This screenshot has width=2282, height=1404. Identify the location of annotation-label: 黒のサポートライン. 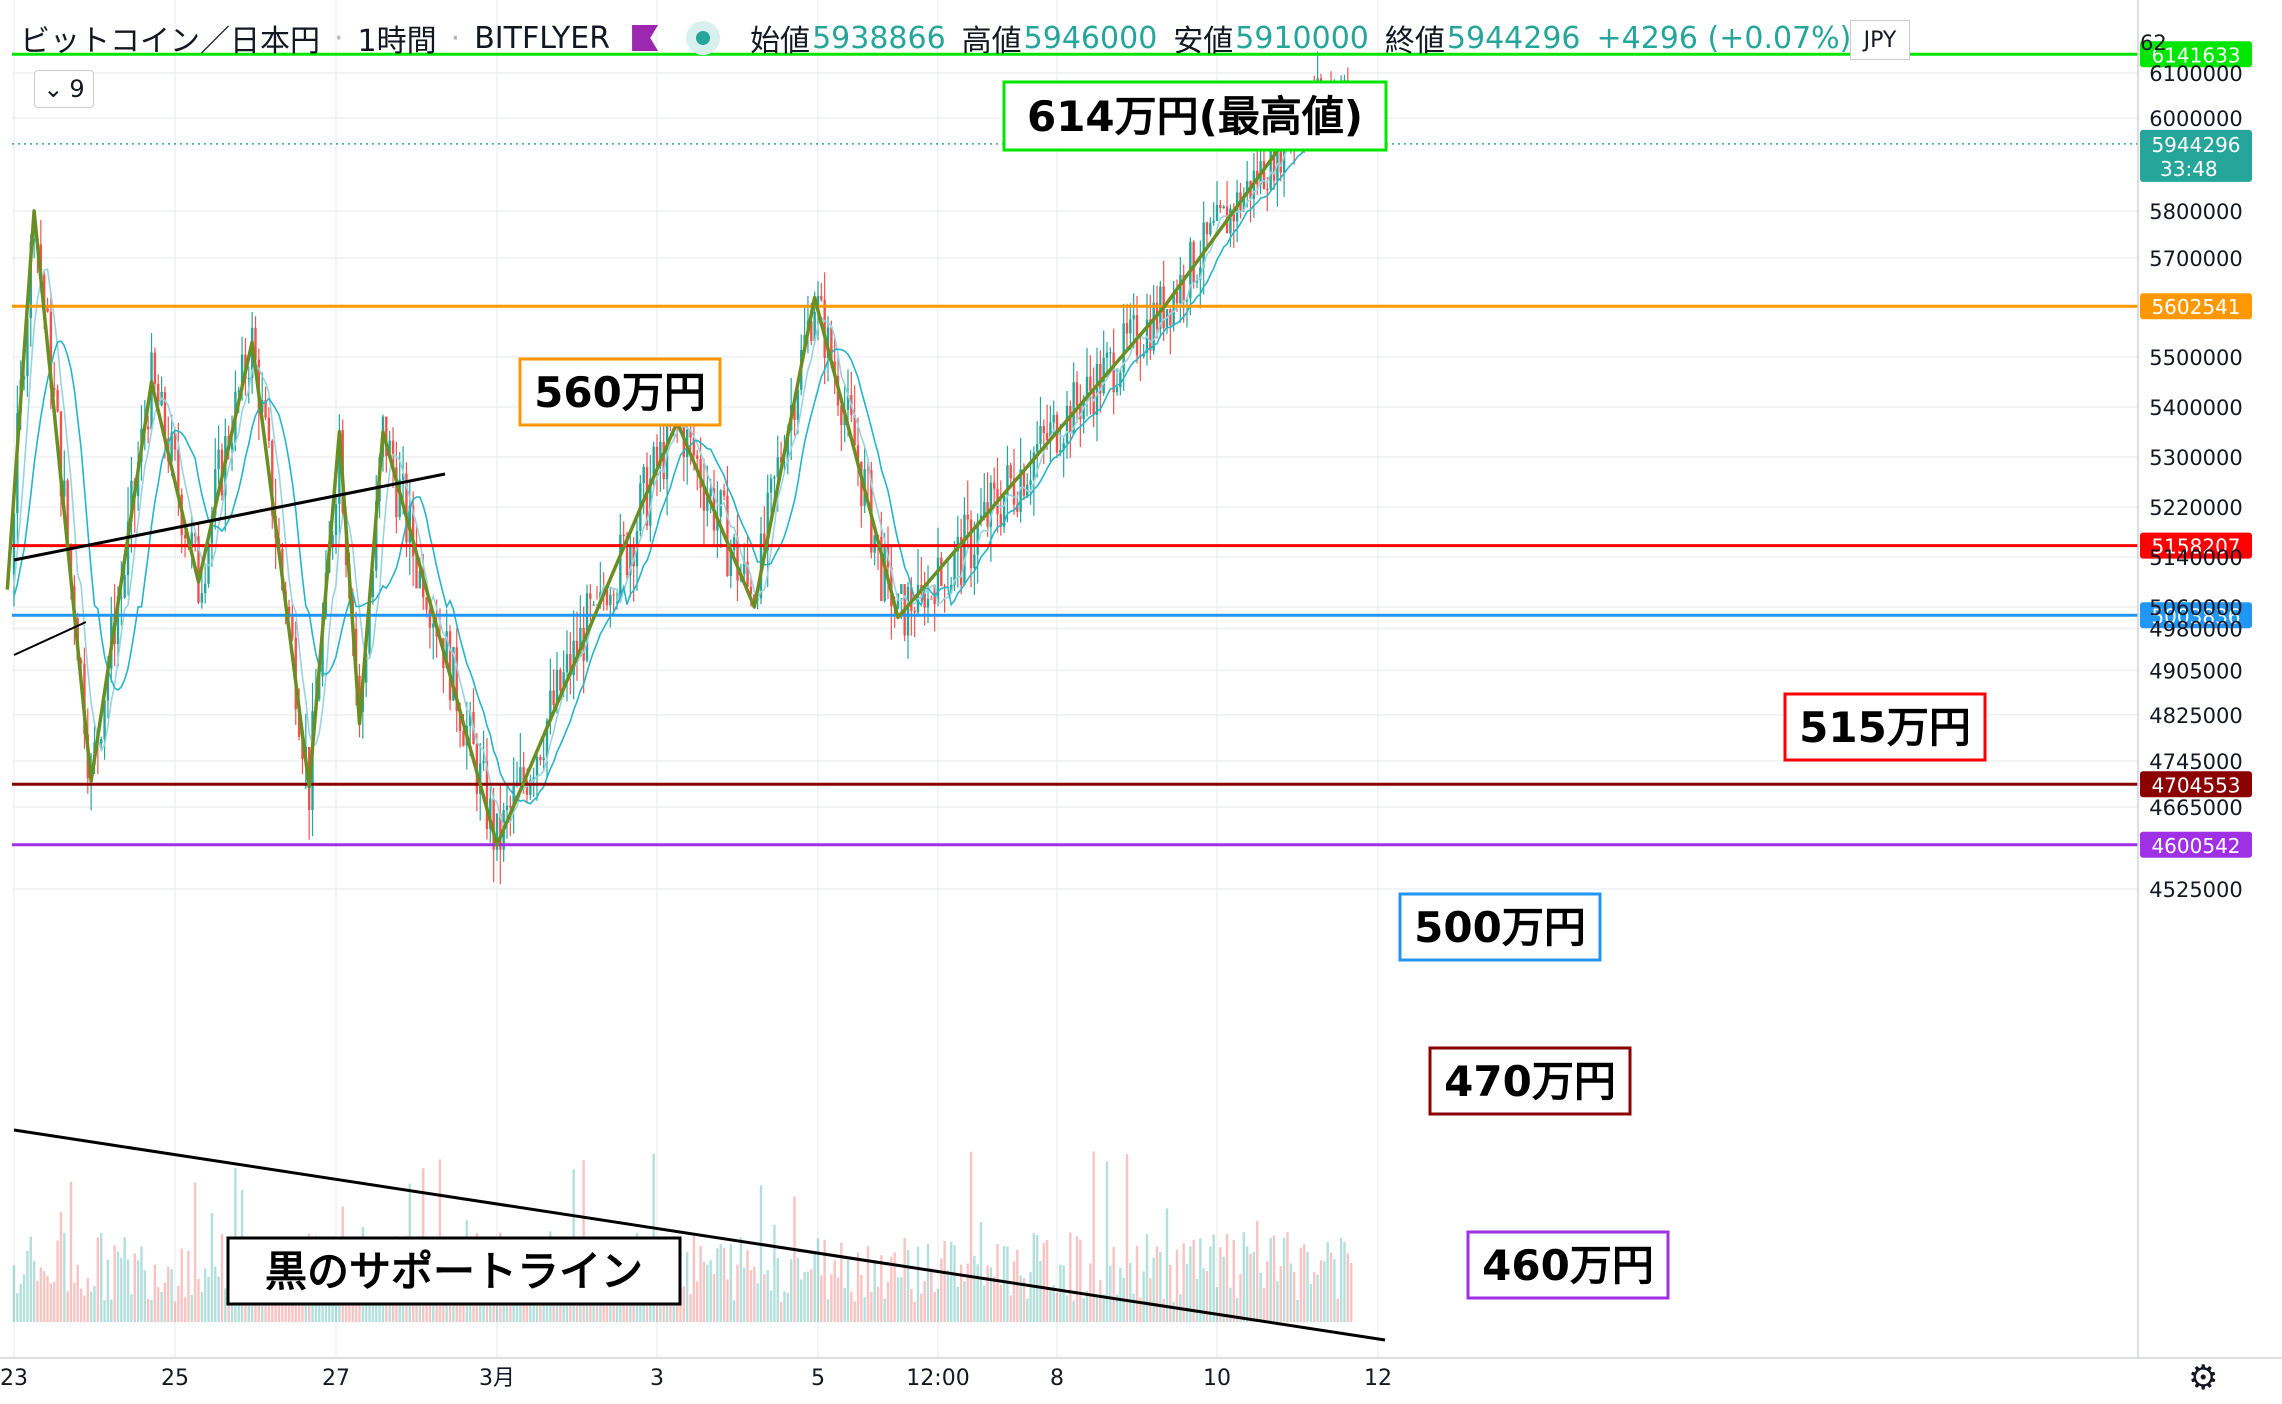
(454, 1271).